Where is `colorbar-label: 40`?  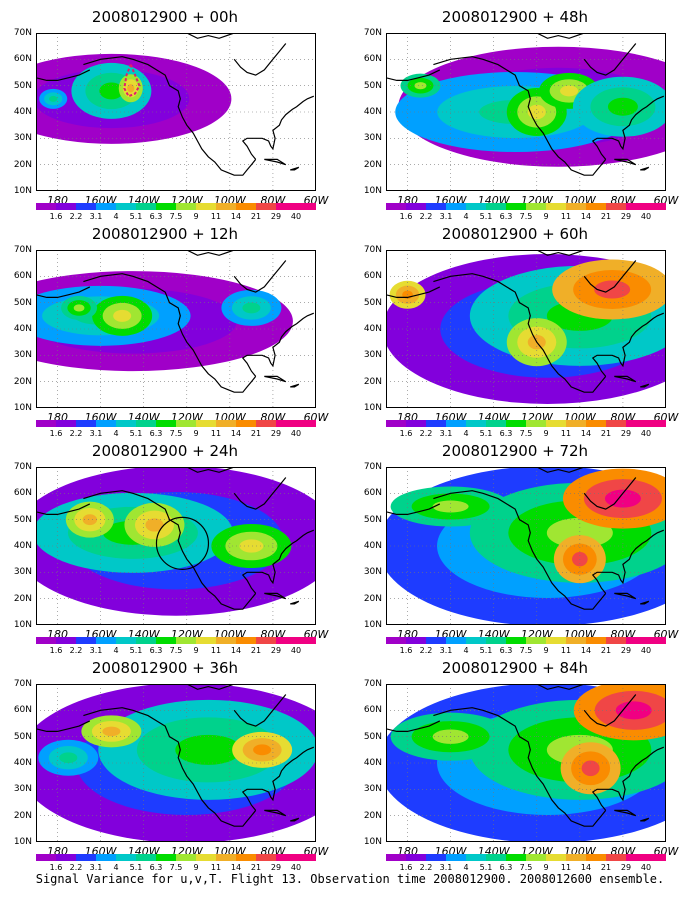 colorbar-label: 40 is located at coordinates (646, 867).